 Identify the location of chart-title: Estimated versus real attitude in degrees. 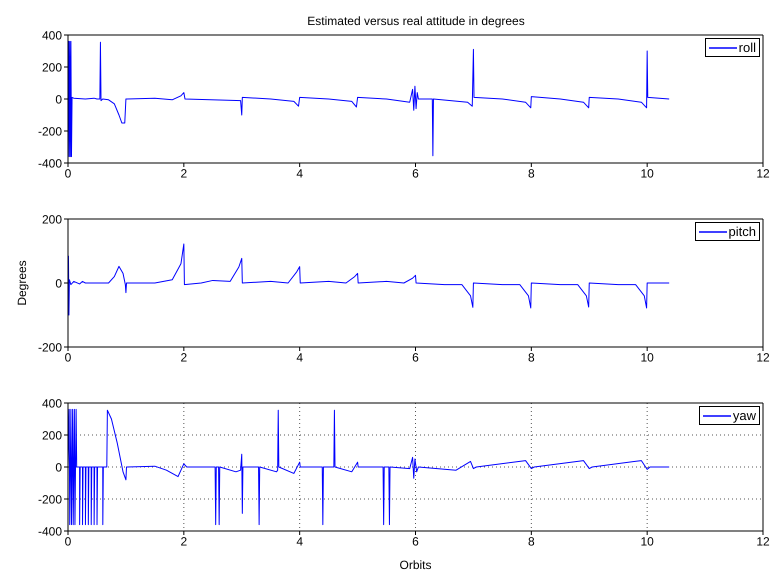
(416, 21).